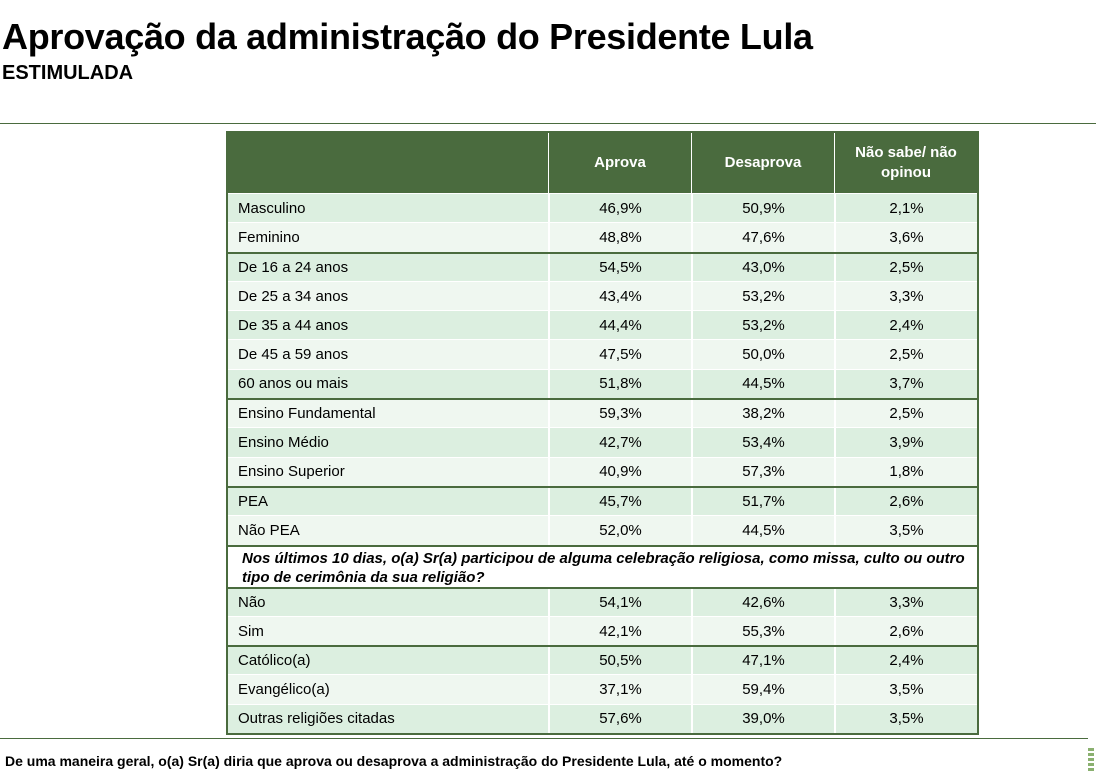  Describe the element at coordinates (619, 442) in the screenshot. I see `cell-aprova: 42,7%` at that location.